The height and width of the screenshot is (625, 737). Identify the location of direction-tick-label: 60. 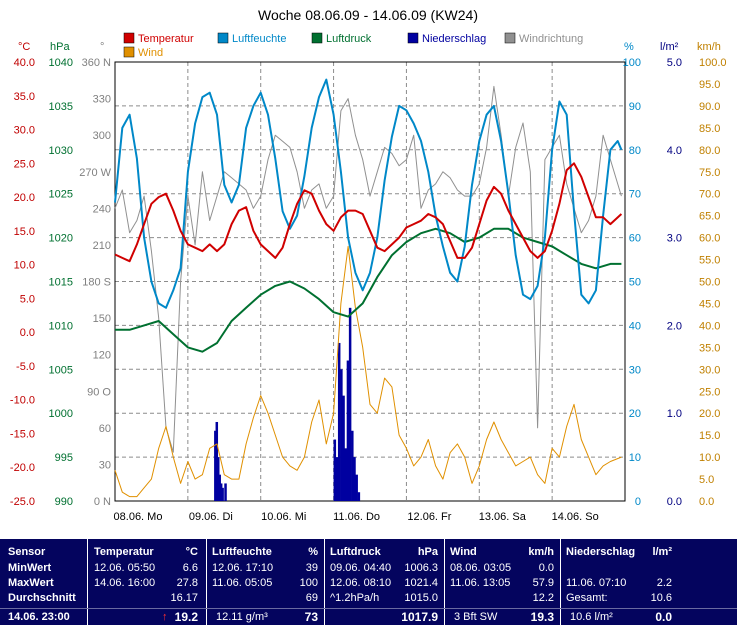
(105, 429).